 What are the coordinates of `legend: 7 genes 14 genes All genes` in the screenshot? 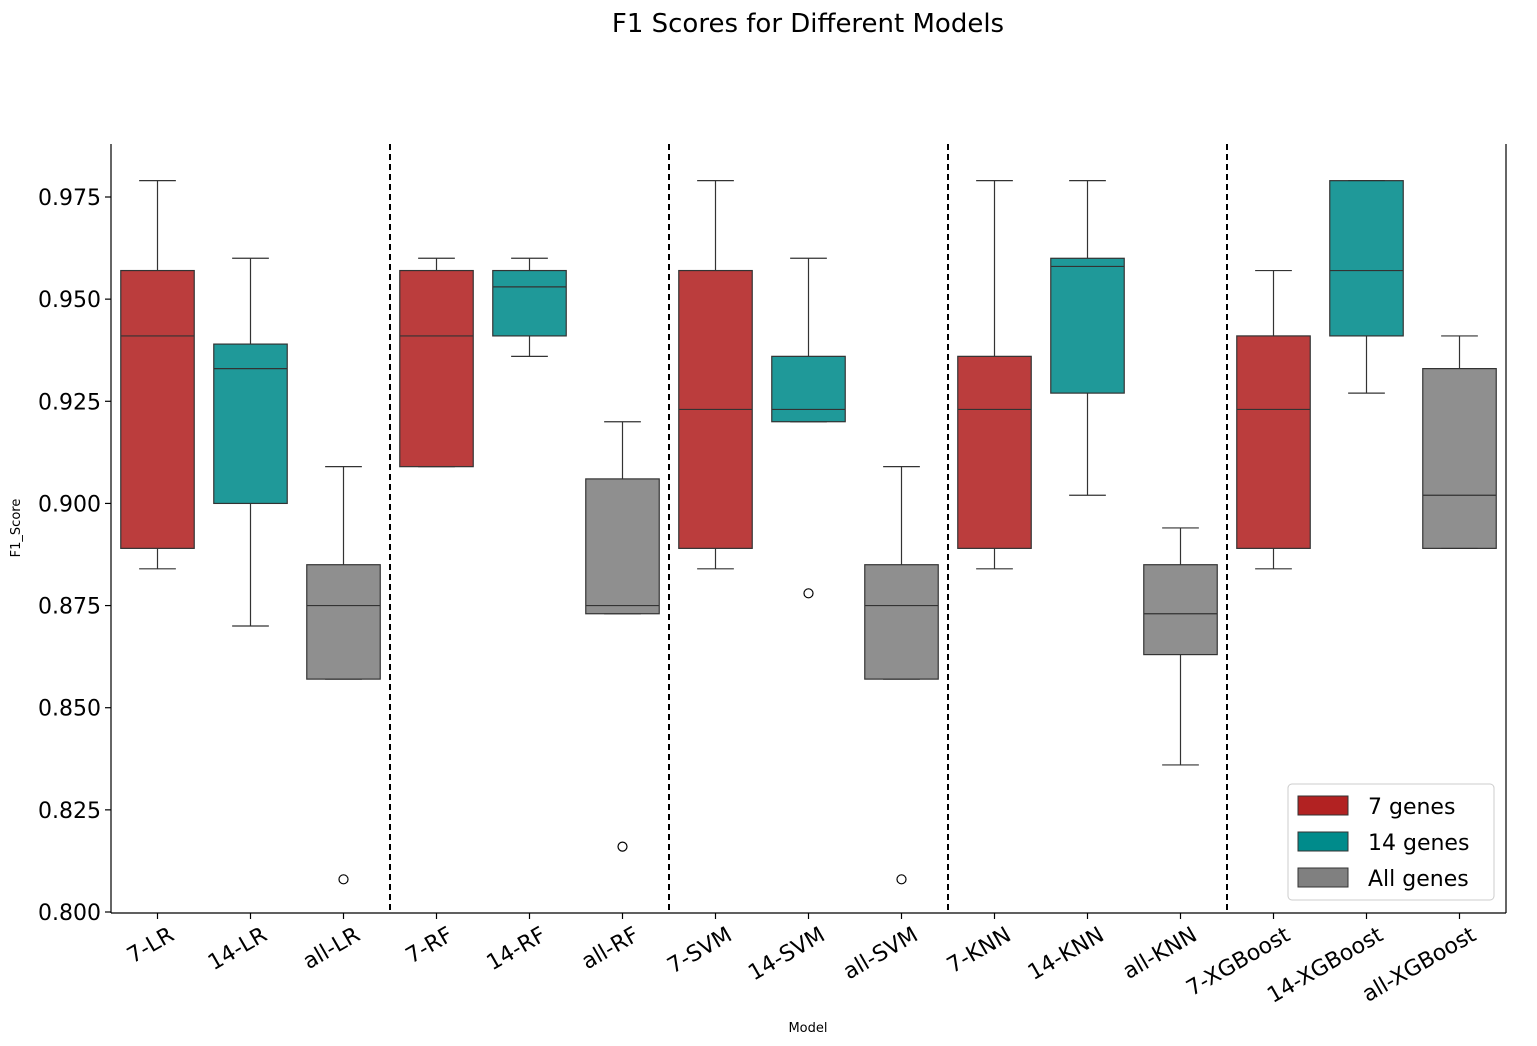 It's located at (1391, 842).